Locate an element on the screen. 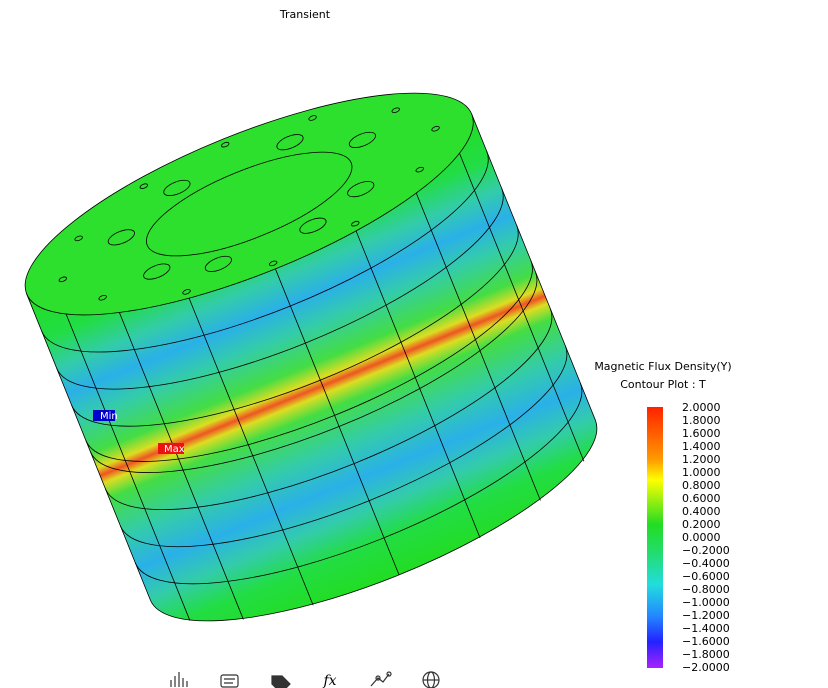  min-label: Min is located at coordinates (109, 416).